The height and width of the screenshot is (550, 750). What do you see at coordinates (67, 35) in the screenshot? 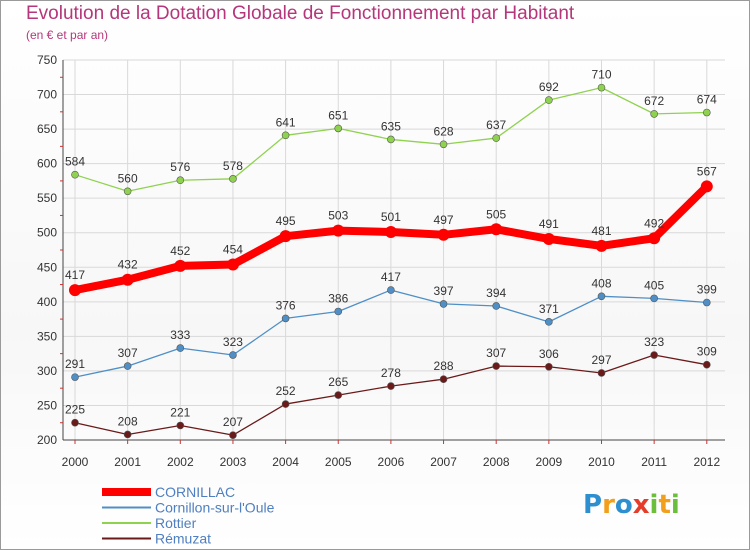
I see `chart-subtitle: (en € et par an)` at bounding box center [67, 35].